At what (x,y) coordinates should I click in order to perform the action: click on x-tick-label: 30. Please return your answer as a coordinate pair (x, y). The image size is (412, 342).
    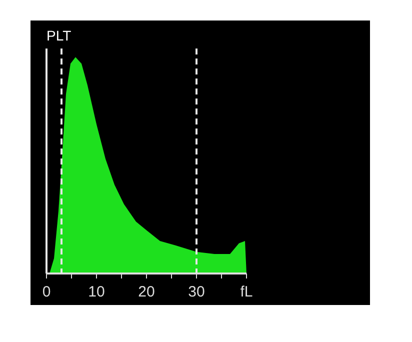
    Looking at the image, I should click on (196, 292).